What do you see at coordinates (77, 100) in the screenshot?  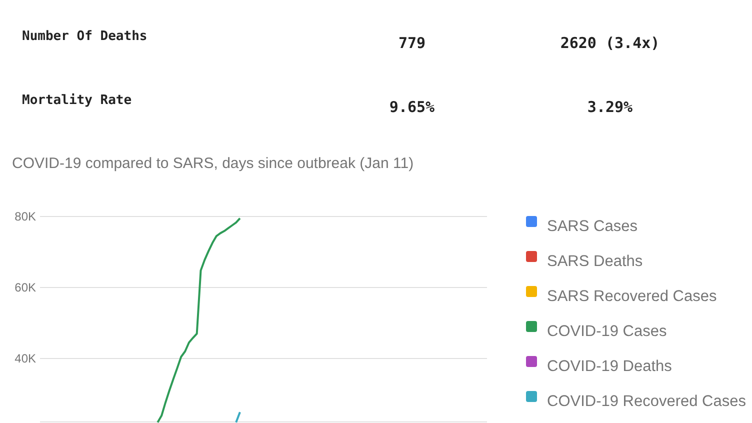 I see `text: Mortality Rate` at bounding box center [77, 100].